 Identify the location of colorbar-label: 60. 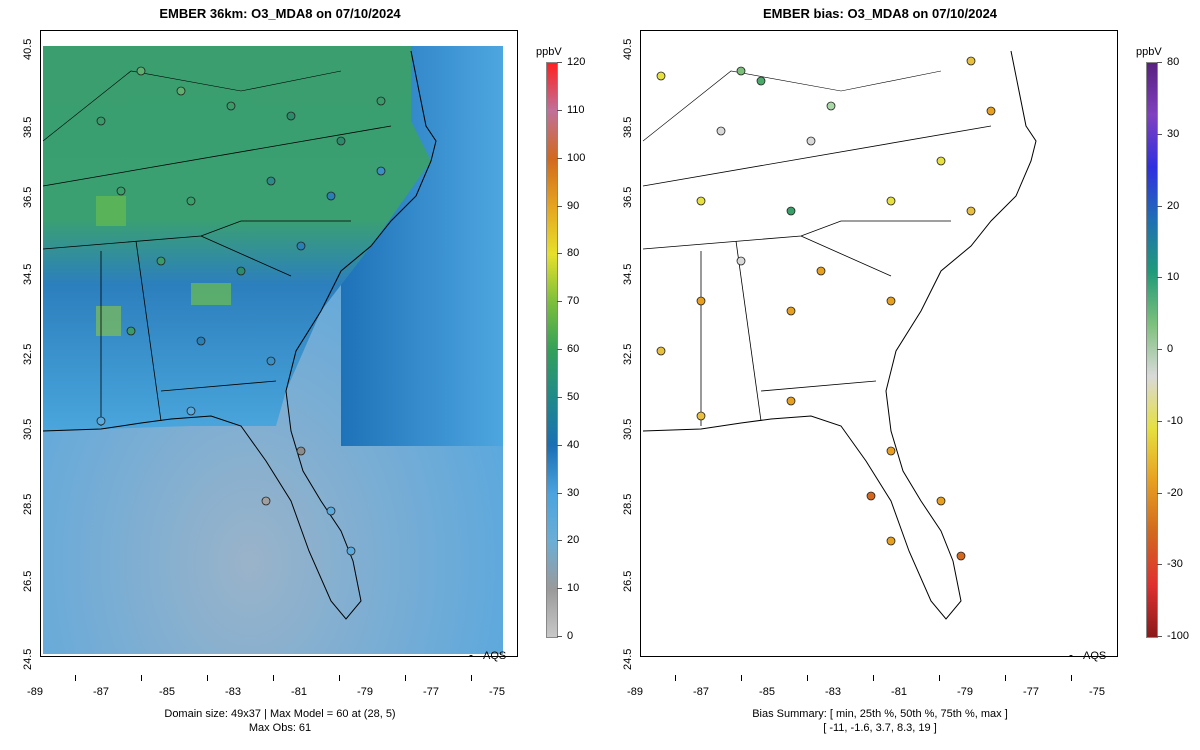
(573, 349).